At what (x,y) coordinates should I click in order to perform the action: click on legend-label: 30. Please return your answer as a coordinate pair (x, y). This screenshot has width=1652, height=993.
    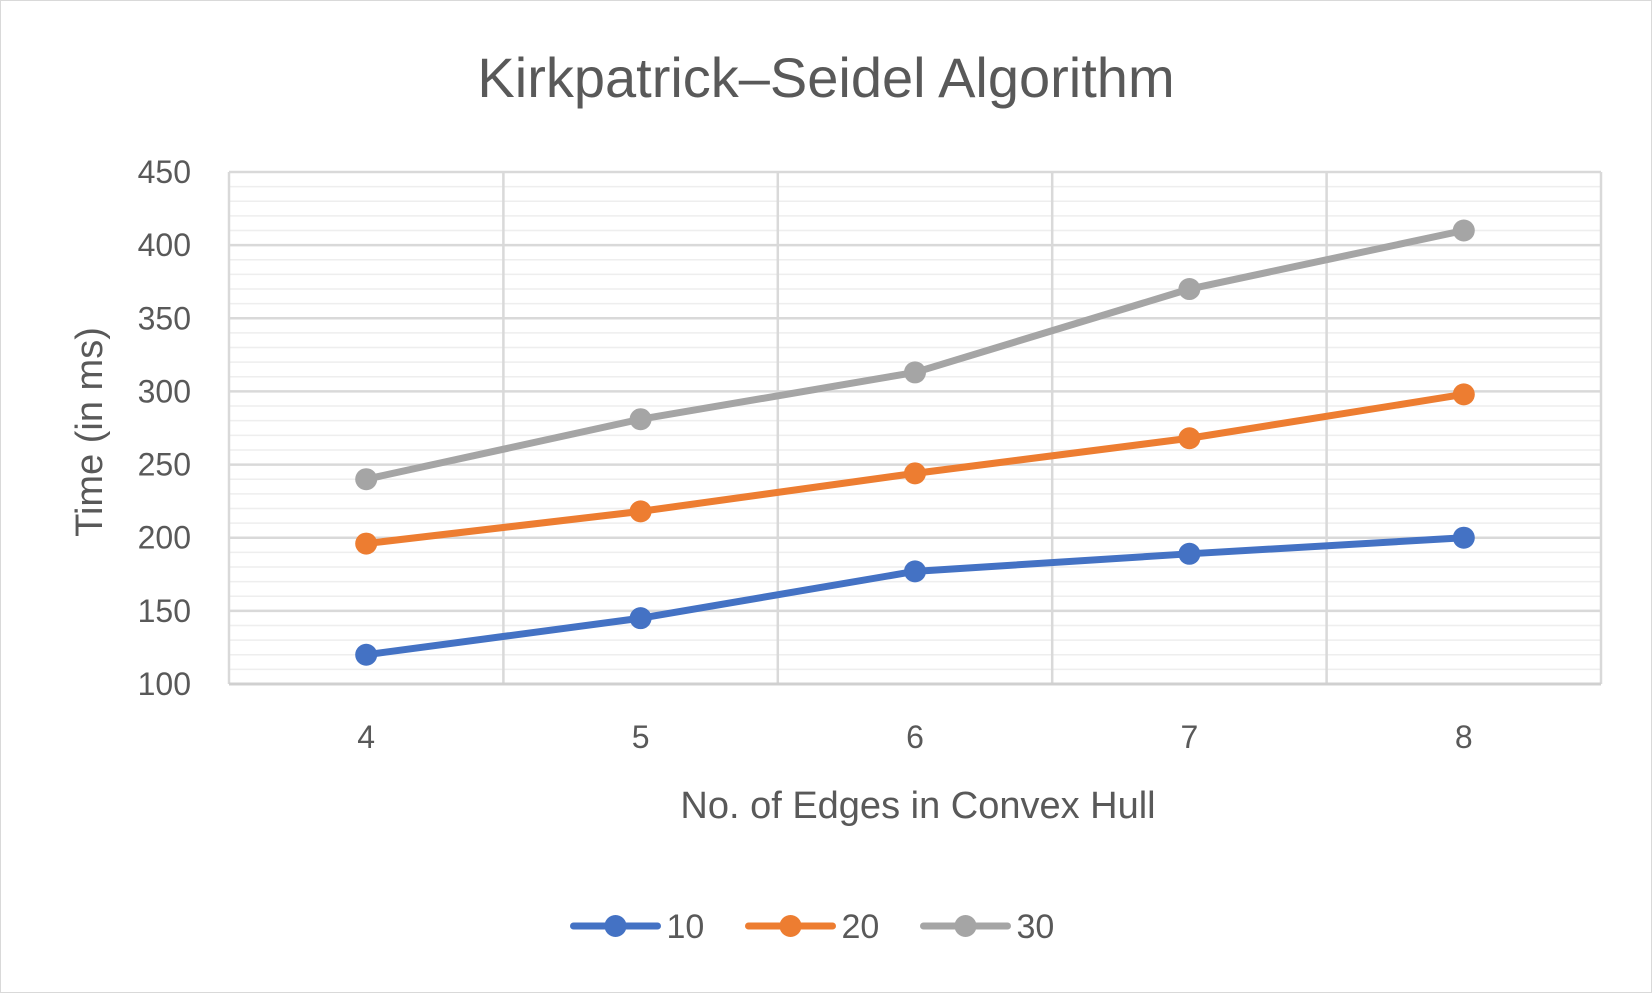
    Looking at the image, I should click on (1036, 927).